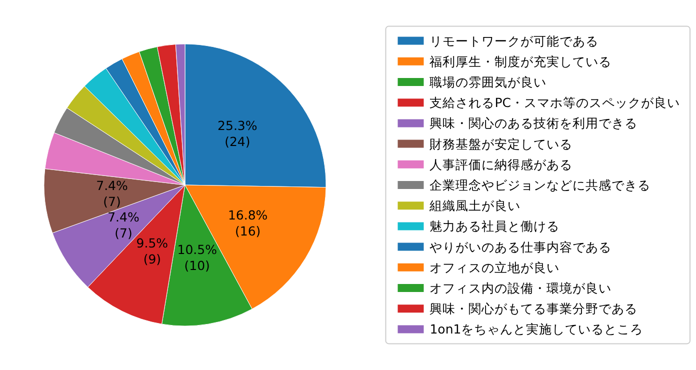 This screenshot has width=696, height=370. What do you see at coordinates (521, 246) in the screenshot?
I see `legend-label: やりがいのある仕事内容である` at bounding box center [521, 246].